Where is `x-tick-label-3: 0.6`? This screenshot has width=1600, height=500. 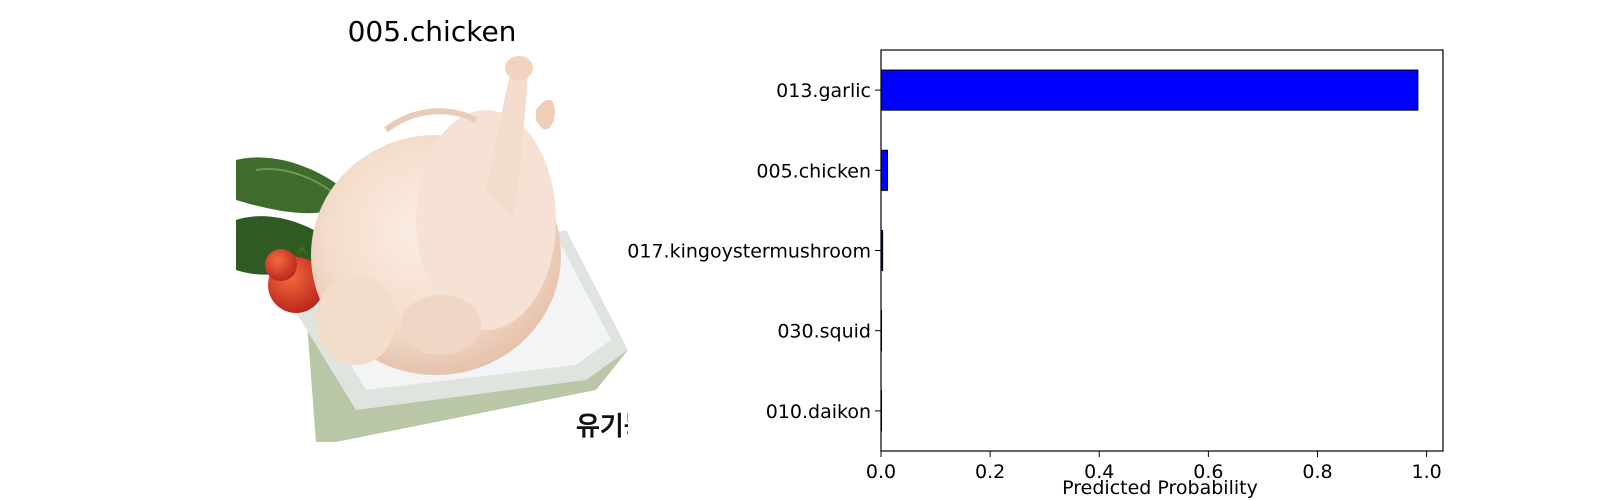
x-tick-label-3: 0.6 is located at coordinates (1208, 472).